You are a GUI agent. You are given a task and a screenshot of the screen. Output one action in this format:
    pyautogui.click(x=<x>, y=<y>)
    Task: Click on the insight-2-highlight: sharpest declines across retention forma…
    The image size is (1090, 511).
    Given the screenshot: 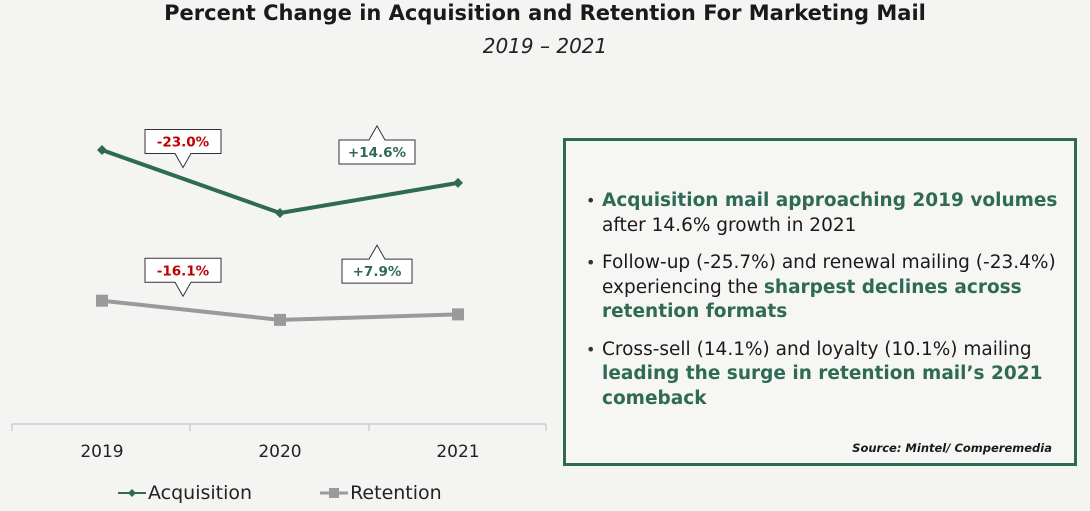 What is the action you would take?
    pyautogui.click(x=812, y=299)
    